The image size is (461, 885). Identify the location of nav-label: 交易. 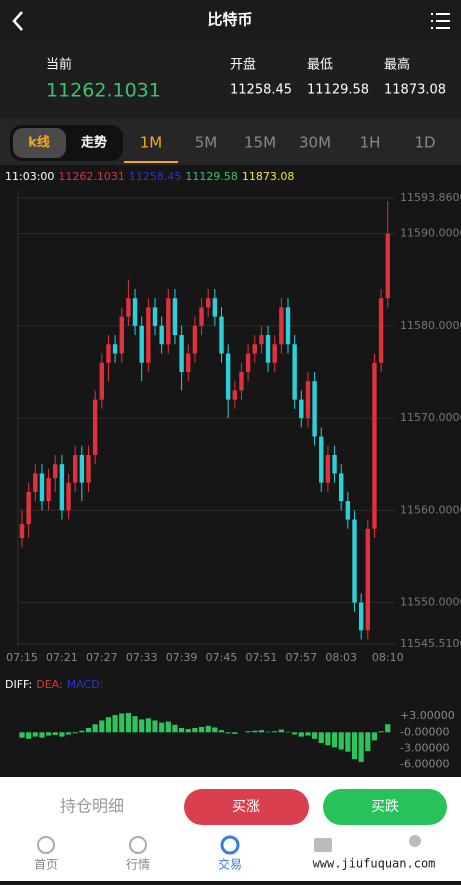
(230, 864).